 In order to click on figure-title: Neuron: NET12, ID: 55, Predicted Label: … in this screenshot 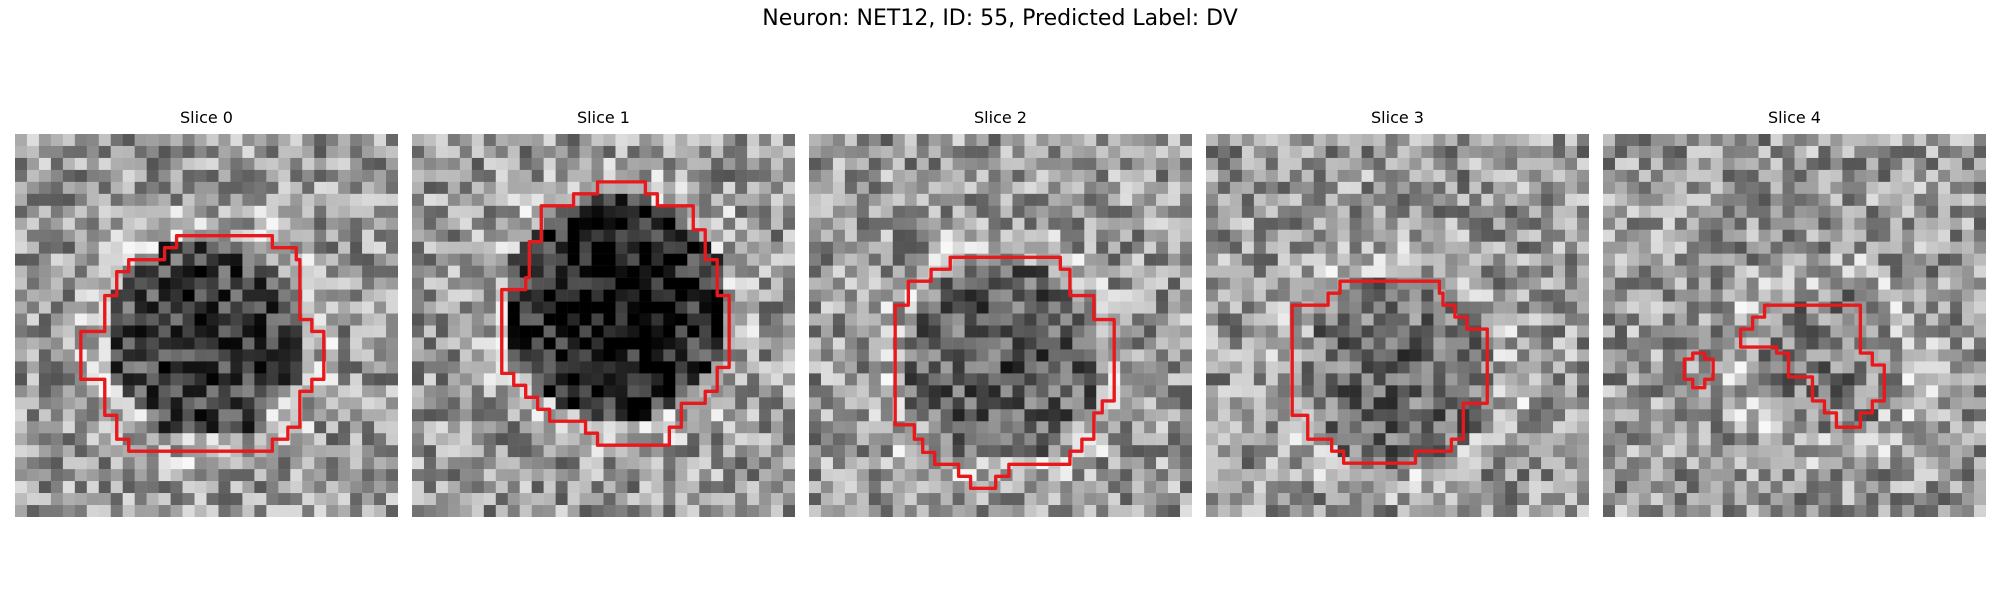, I will do `click(1000, 18)`.